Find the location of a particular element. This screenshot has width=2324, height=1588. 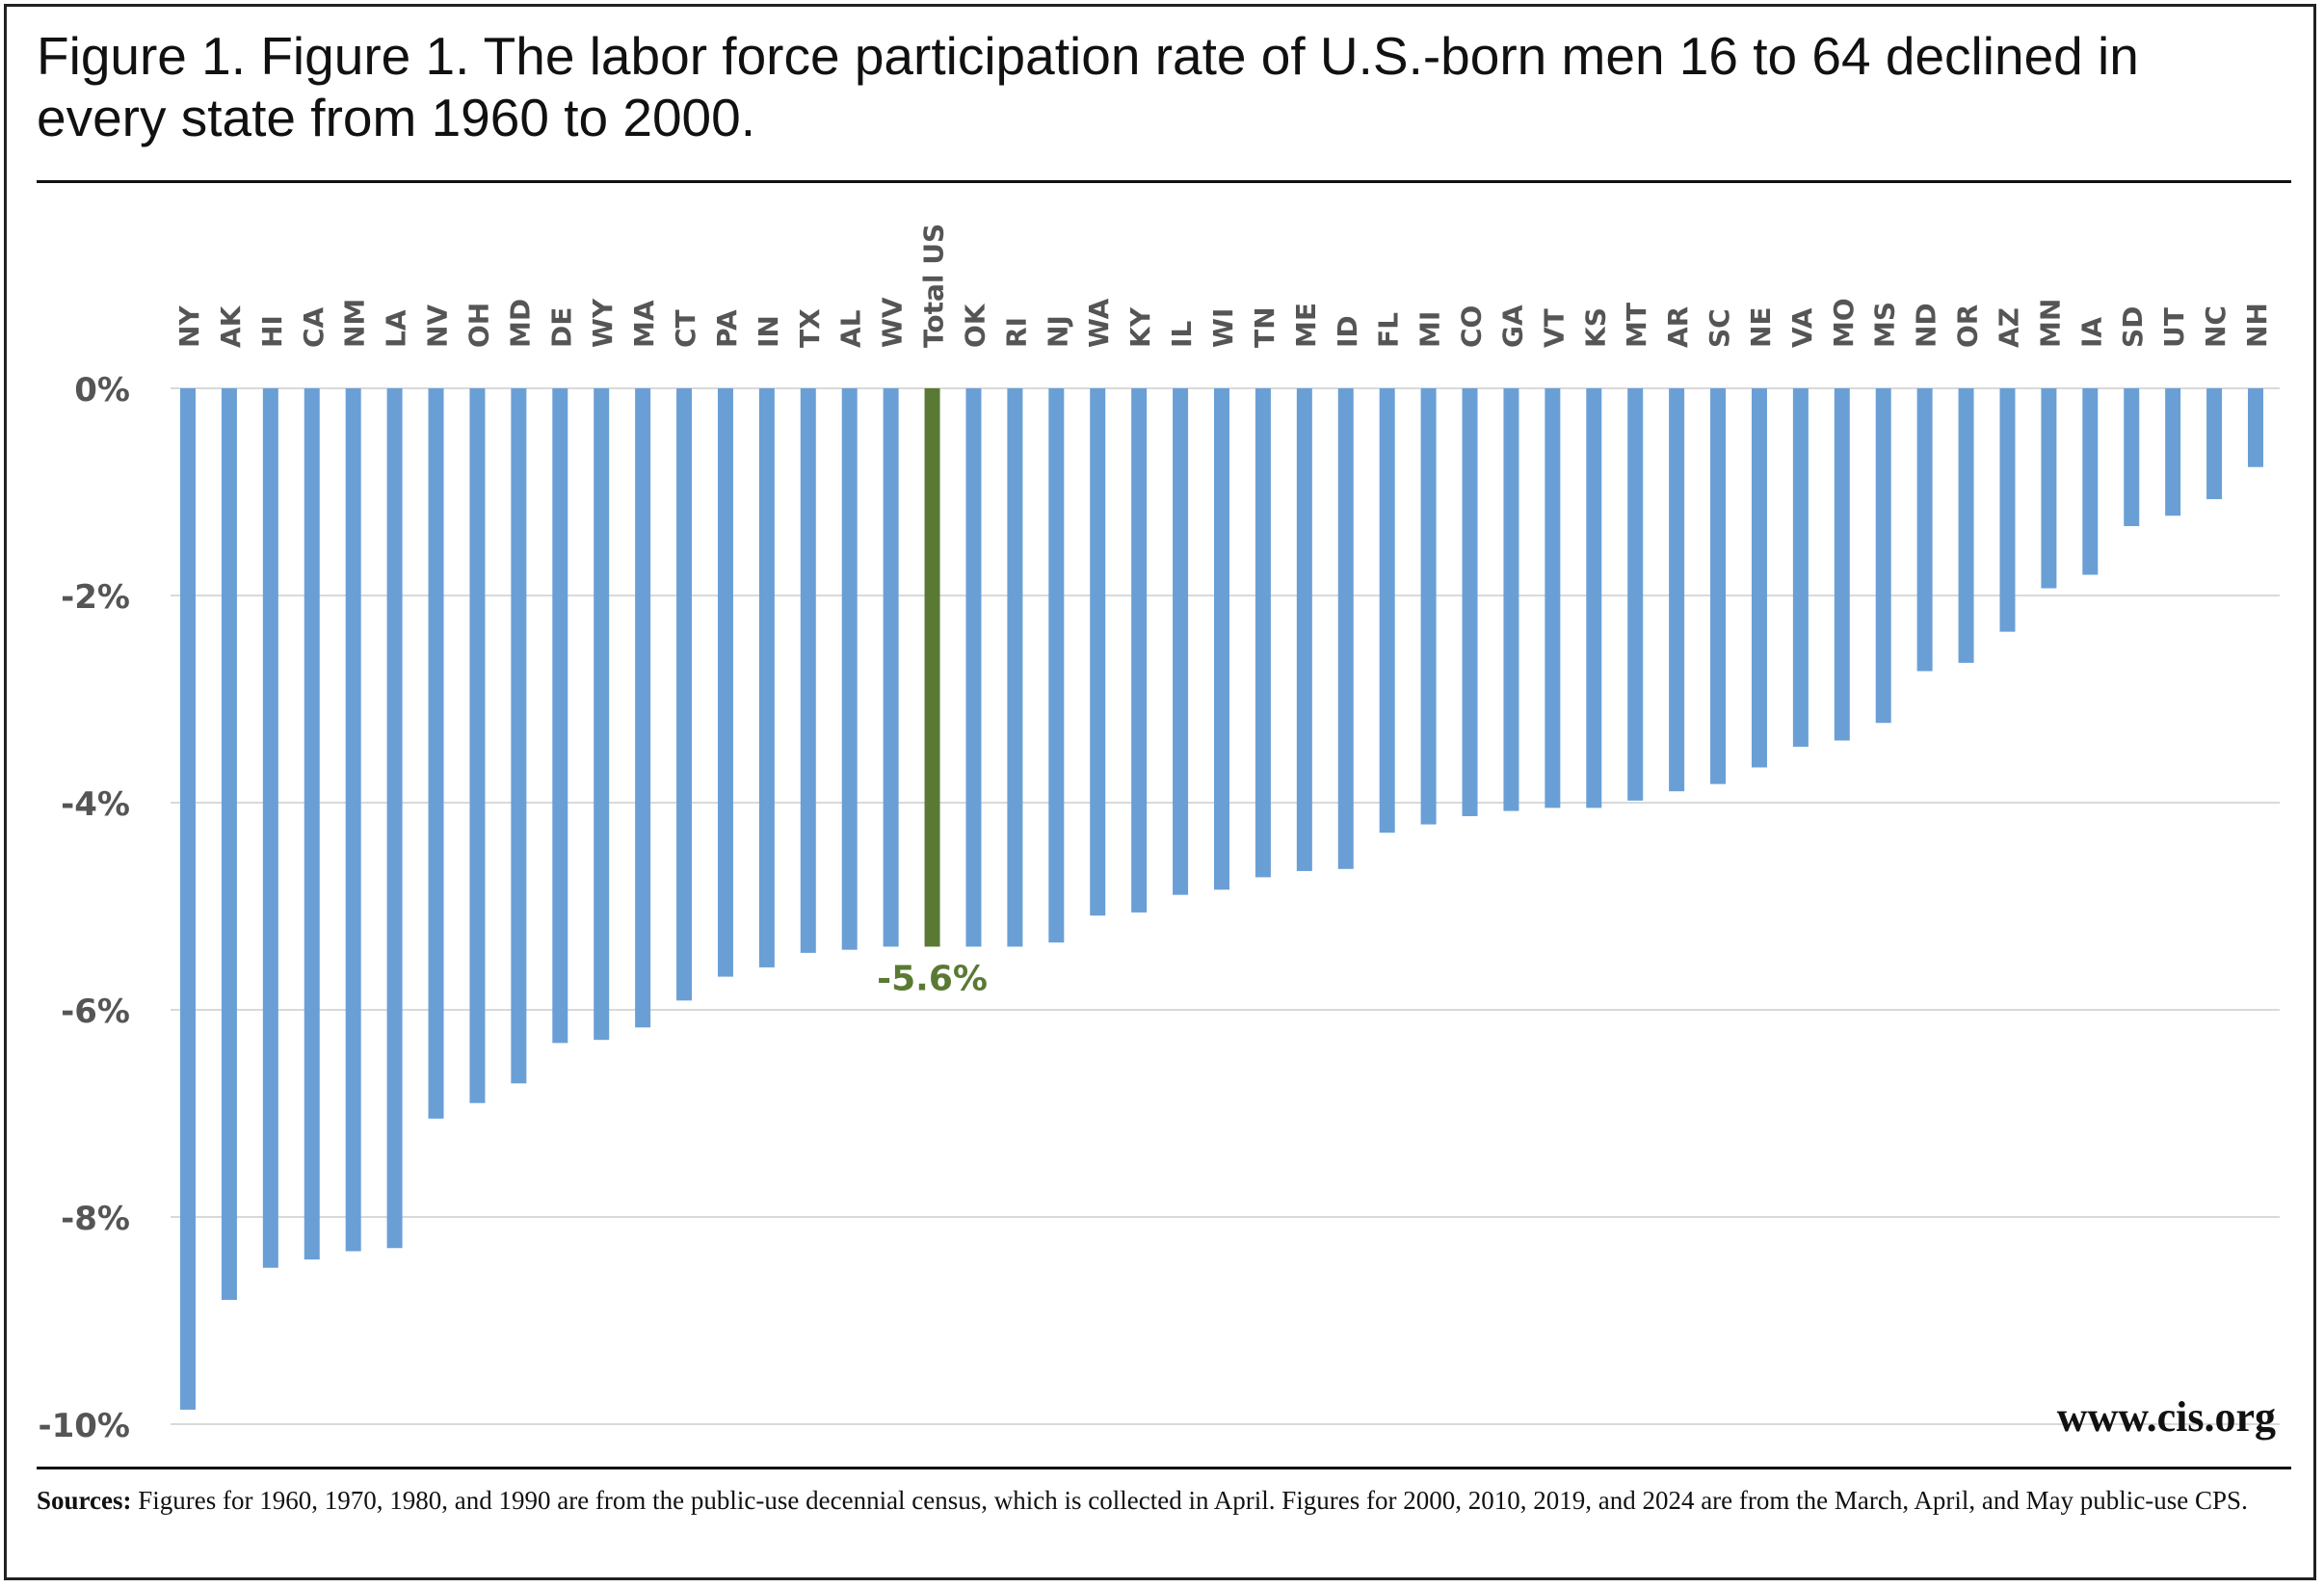

x-tick-label: ME is located at coordinates (1306, 325).